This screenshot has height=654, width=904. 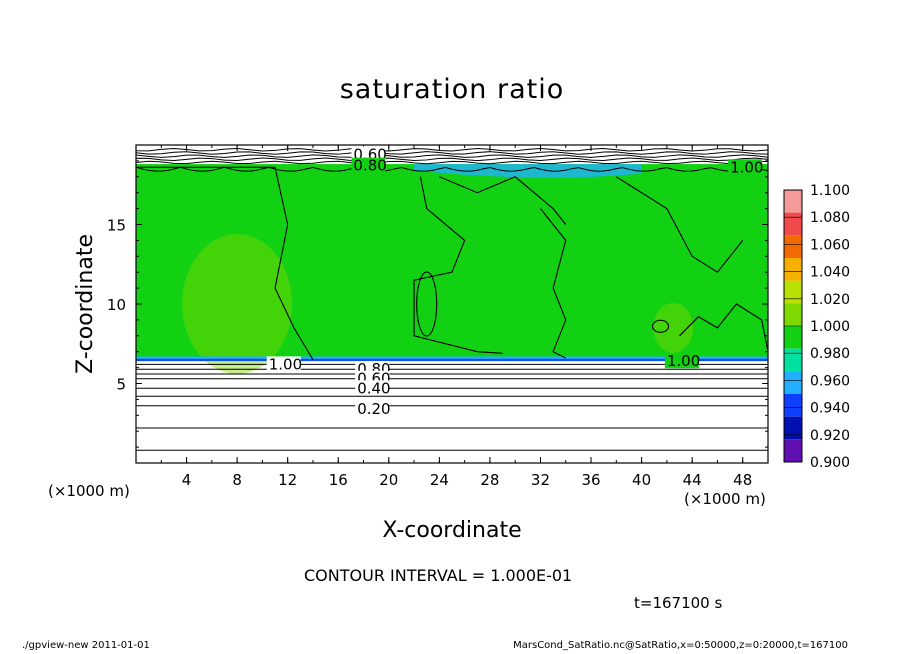 I want to click on colorbar-label: 1.000, so click(x=830, y=327).